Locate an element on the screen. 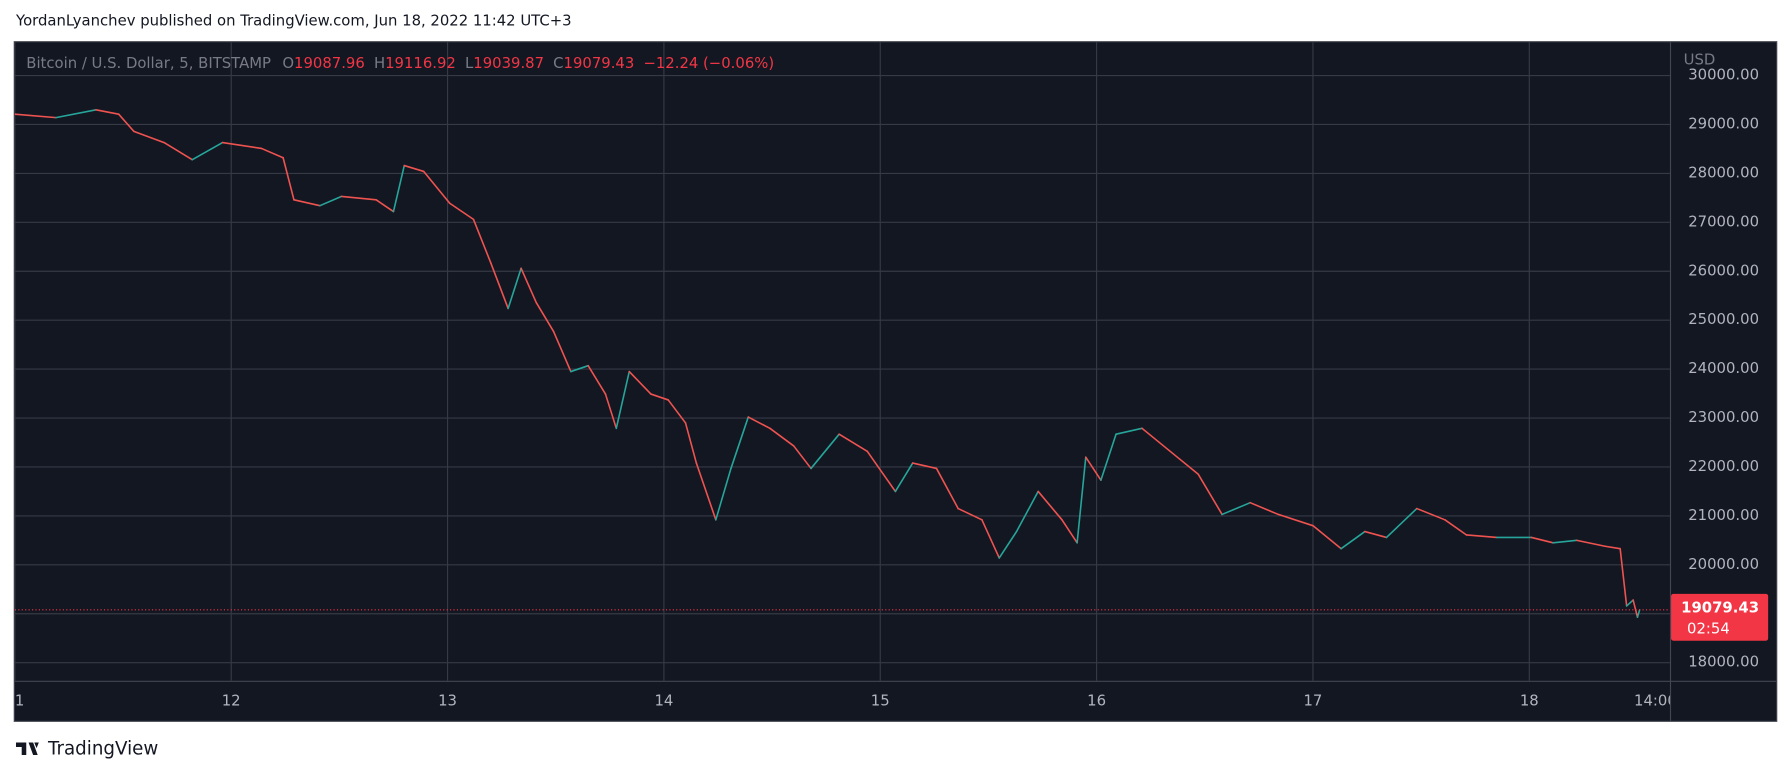 The height and width of the screenshot is (778, 1791). y-tick-label: 18000.00 is located at coordinates (1723, 662).